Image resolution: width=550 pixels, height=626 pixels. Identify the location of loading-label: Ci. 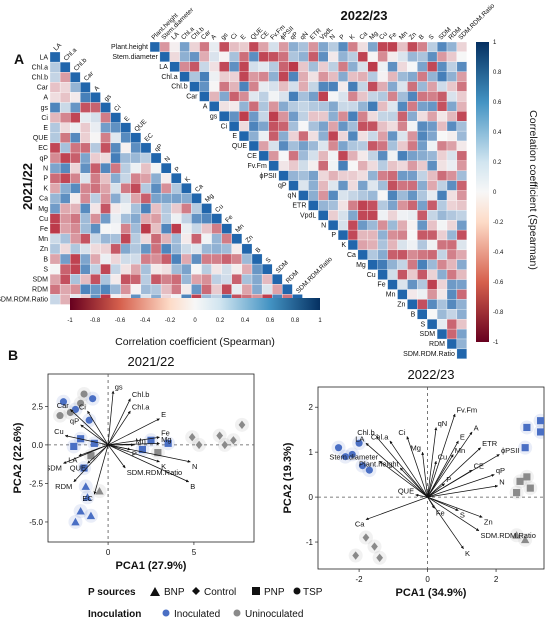
(82, 406).